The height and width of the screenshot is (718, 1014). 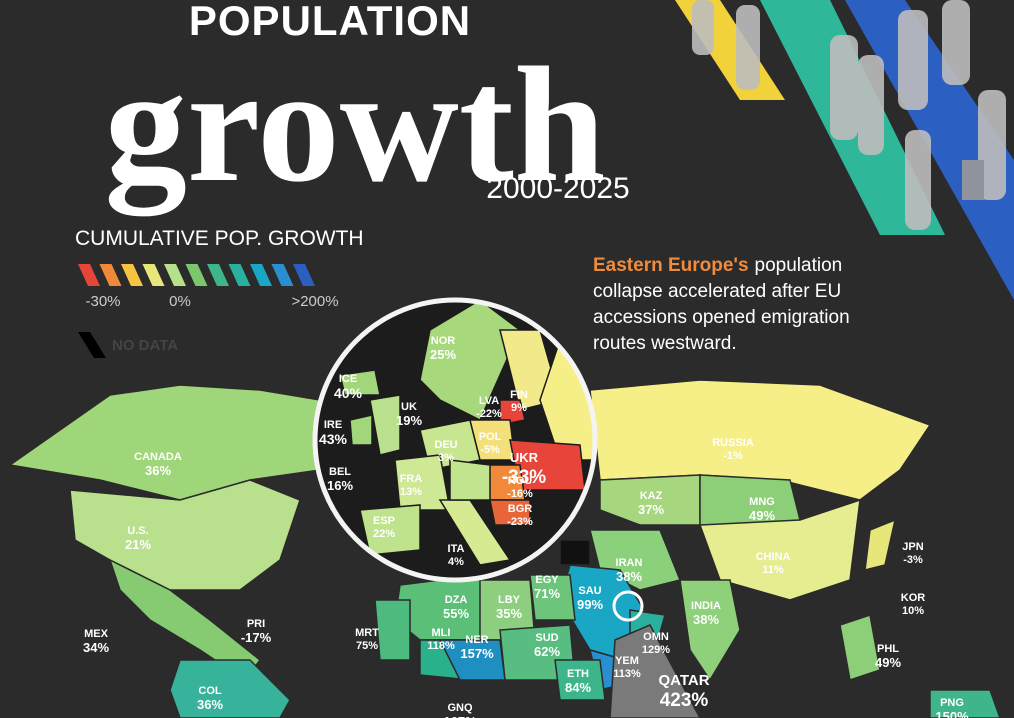 I want to click on region-value: -16%, so click(x=520, y=494).